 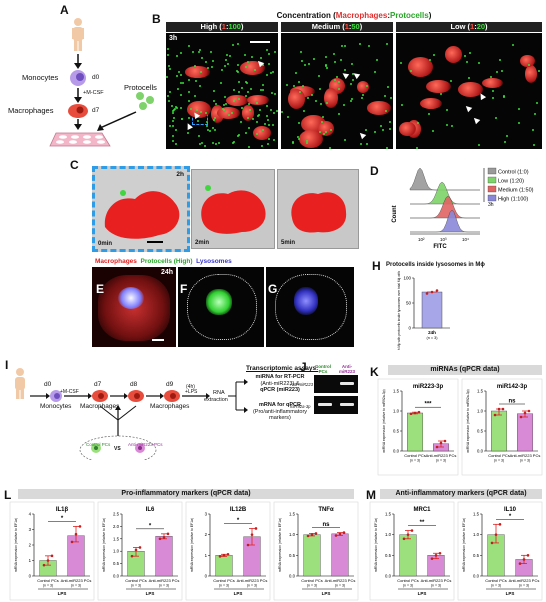 What do you see at coordinates (219, 393) in the screenshot?
I see `i-rna: RNA` at bounding box center [219, 393].